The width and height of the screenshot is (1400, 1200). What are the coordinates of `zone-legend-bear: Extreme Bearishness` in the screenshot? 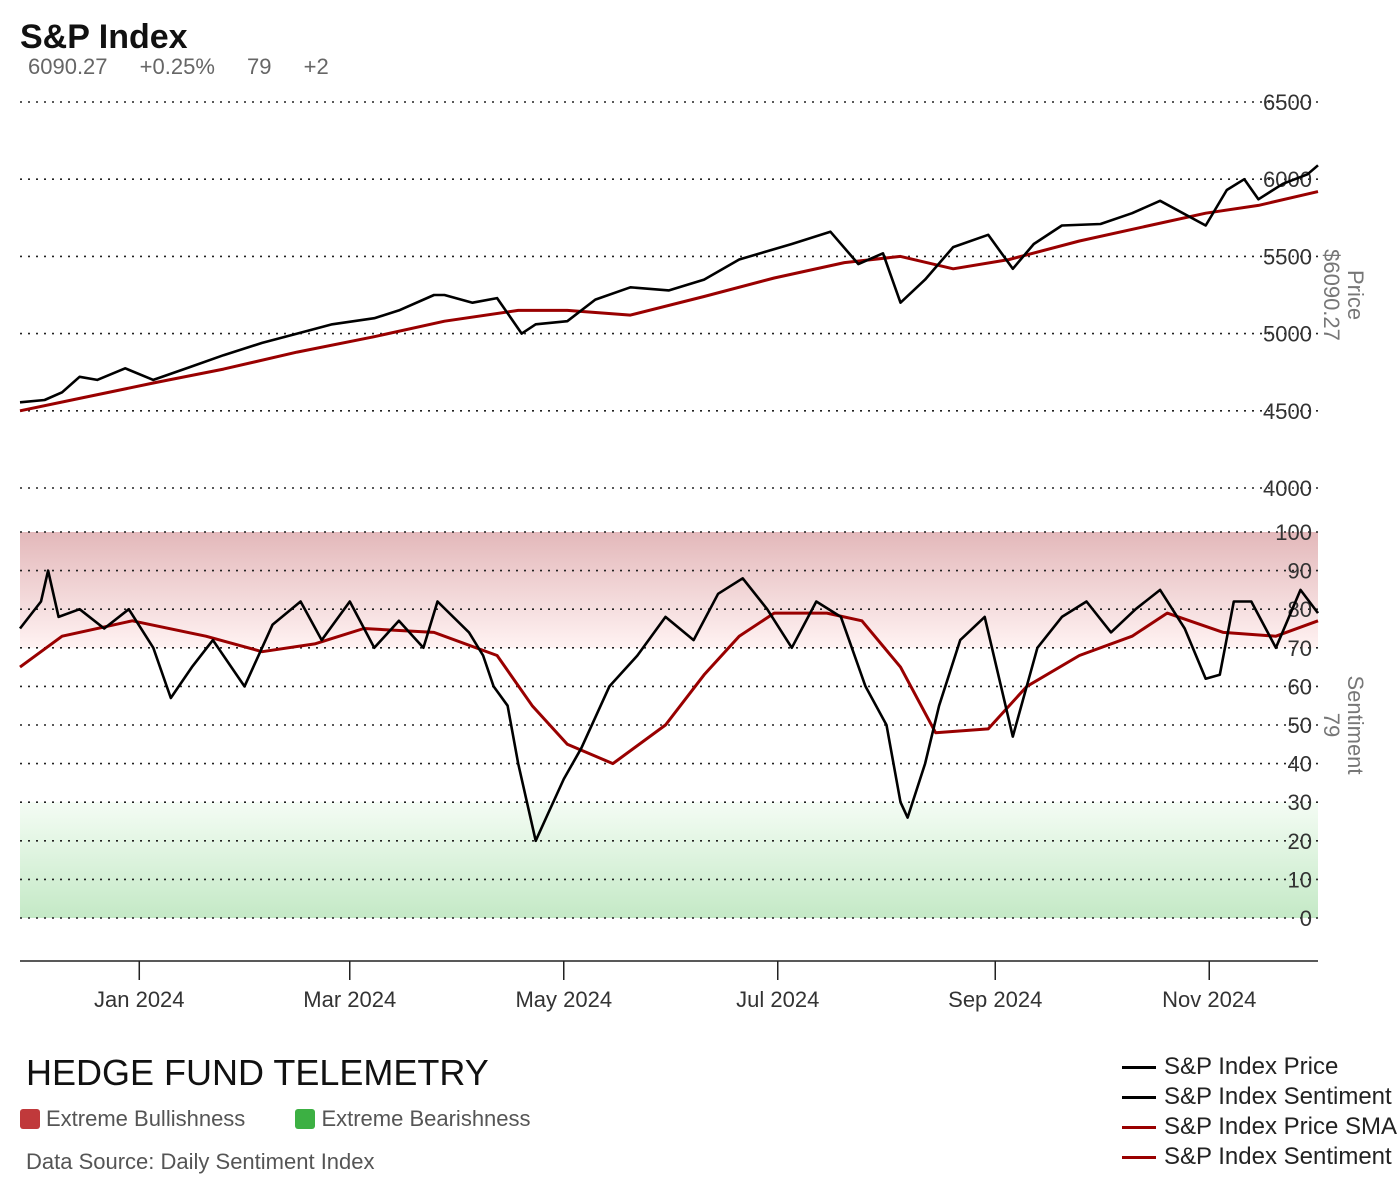 It's located at (413, 1119).